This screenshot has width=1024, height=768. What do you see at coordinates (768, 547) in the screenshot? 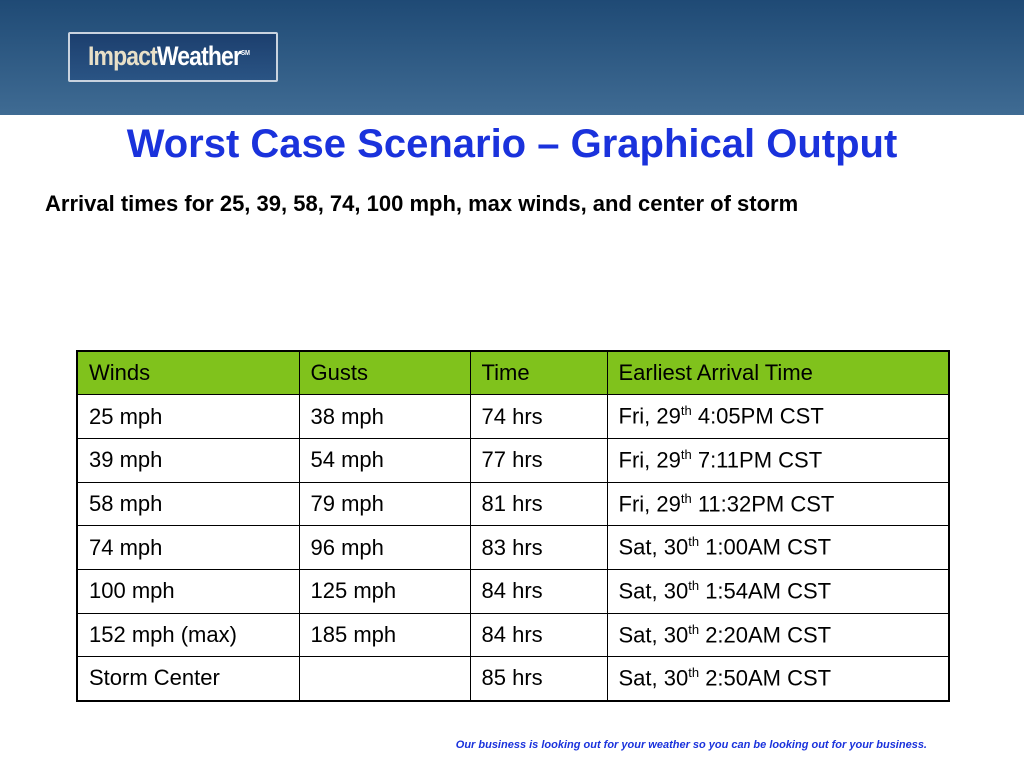
I see `arrival-time: 1:00AM CST` at bounding box center [768, 547].